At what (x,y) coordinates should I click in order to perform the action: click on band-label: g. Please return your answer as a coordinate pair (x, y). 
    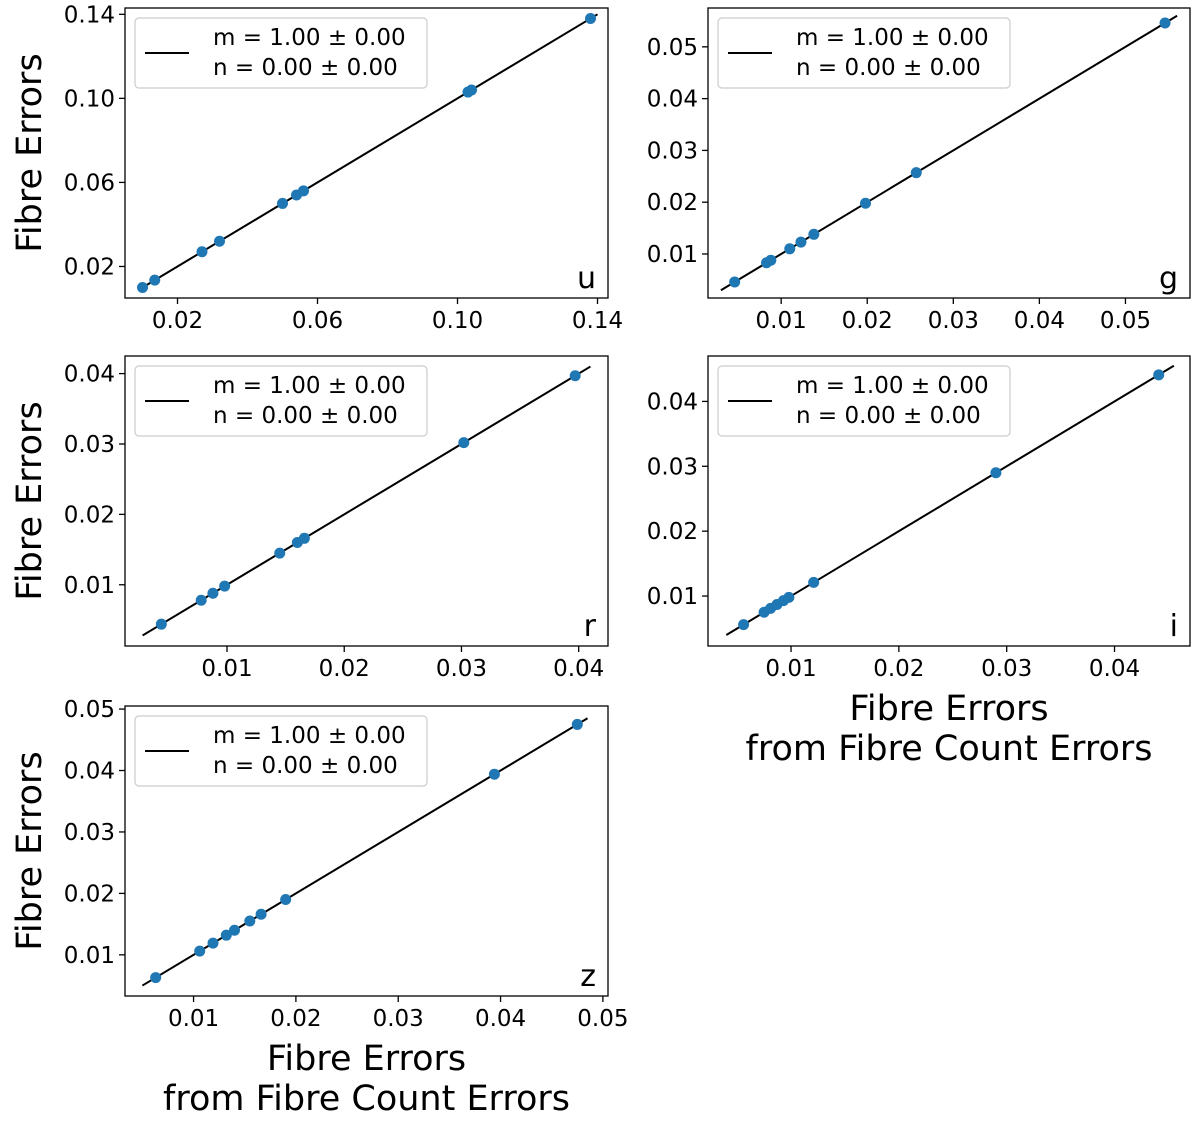
    Looking at the image, I should click on (1168, 278).